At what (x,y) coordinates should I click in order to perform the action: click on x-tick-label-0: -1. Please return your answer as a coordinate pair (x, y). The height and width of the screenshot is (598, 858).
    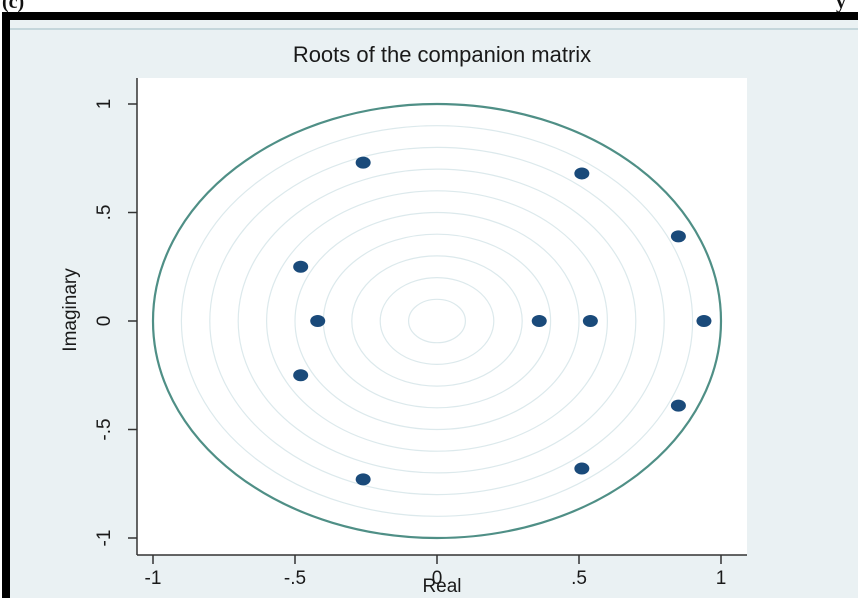
    Looking at the image, I should click on (153, 578).